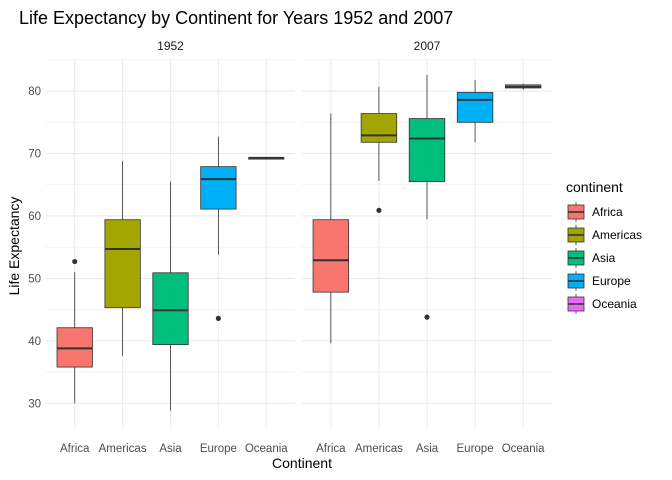 This screenshot has height=480, width=672. I want to click on legend-title: continent, so click(594, 187).